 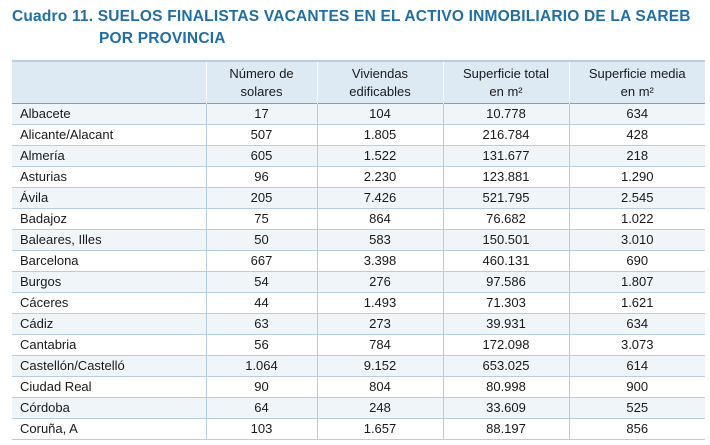 I want to click on viviendas-cell: 3.398, so click(x=379, y=261).